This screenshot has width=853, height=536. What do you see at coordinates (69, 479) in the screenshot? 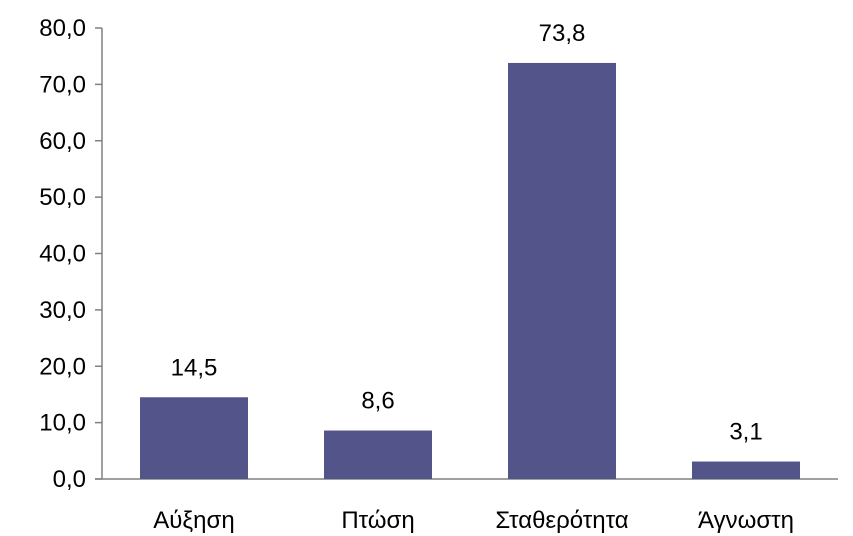
I see `y-tick-label: 0,0` at bounding box center [69, 479].